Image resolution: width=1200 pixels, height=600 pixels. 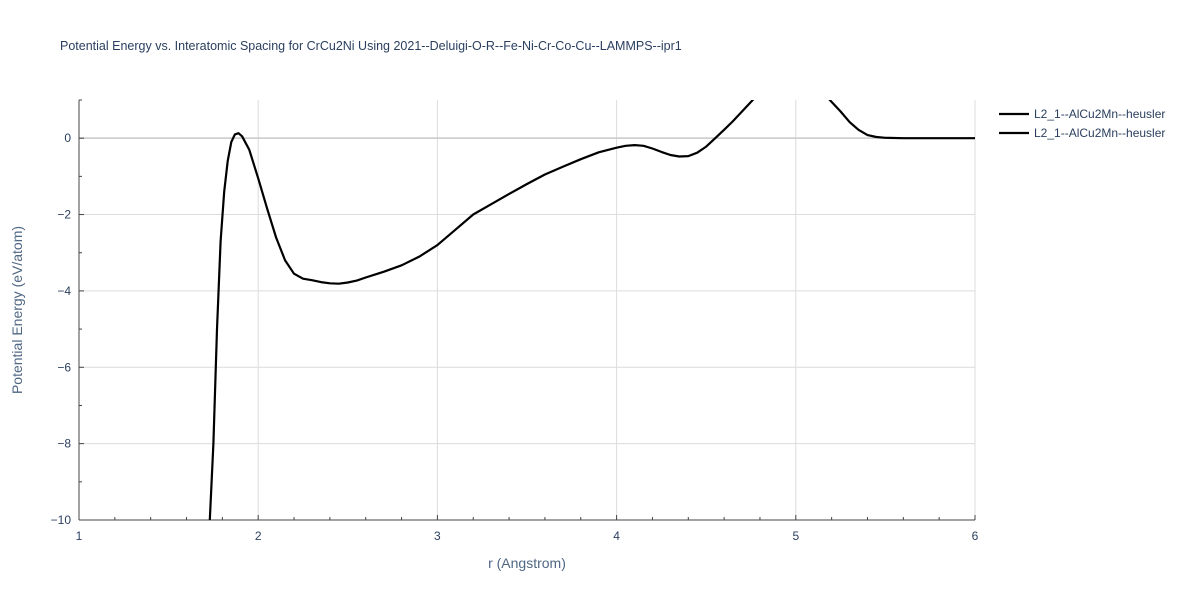 What do you see at coordinates (258, 536) in the screenshot?
I see `x-tick-label: 2` at bounding box center [258, 536].